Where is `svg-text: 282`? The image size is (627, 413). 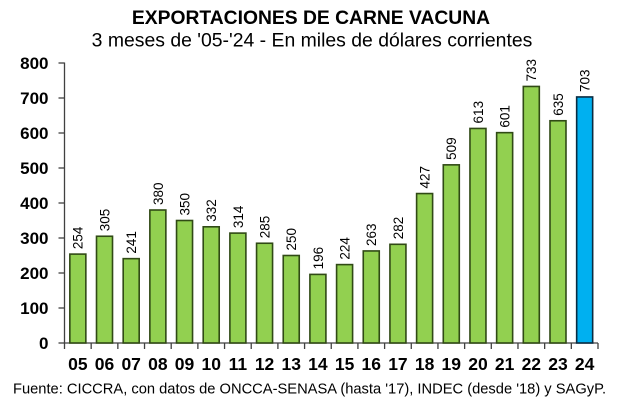 svg-text: 282 is located at coordinates (398, 228).